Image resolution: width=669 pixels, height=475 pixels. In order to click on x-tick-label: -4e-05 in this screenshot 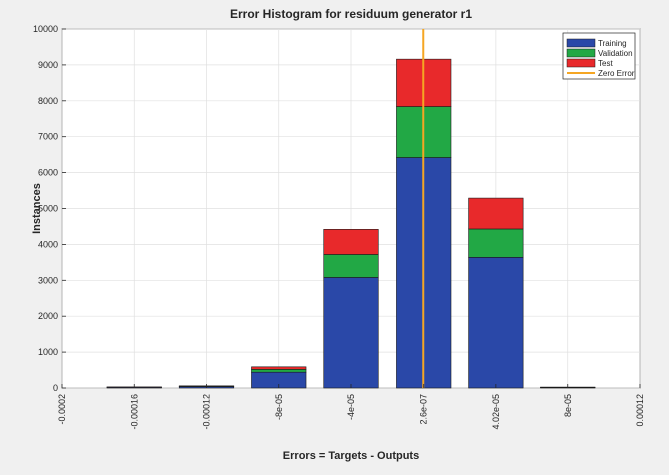, I will do `click(351, 407)`.